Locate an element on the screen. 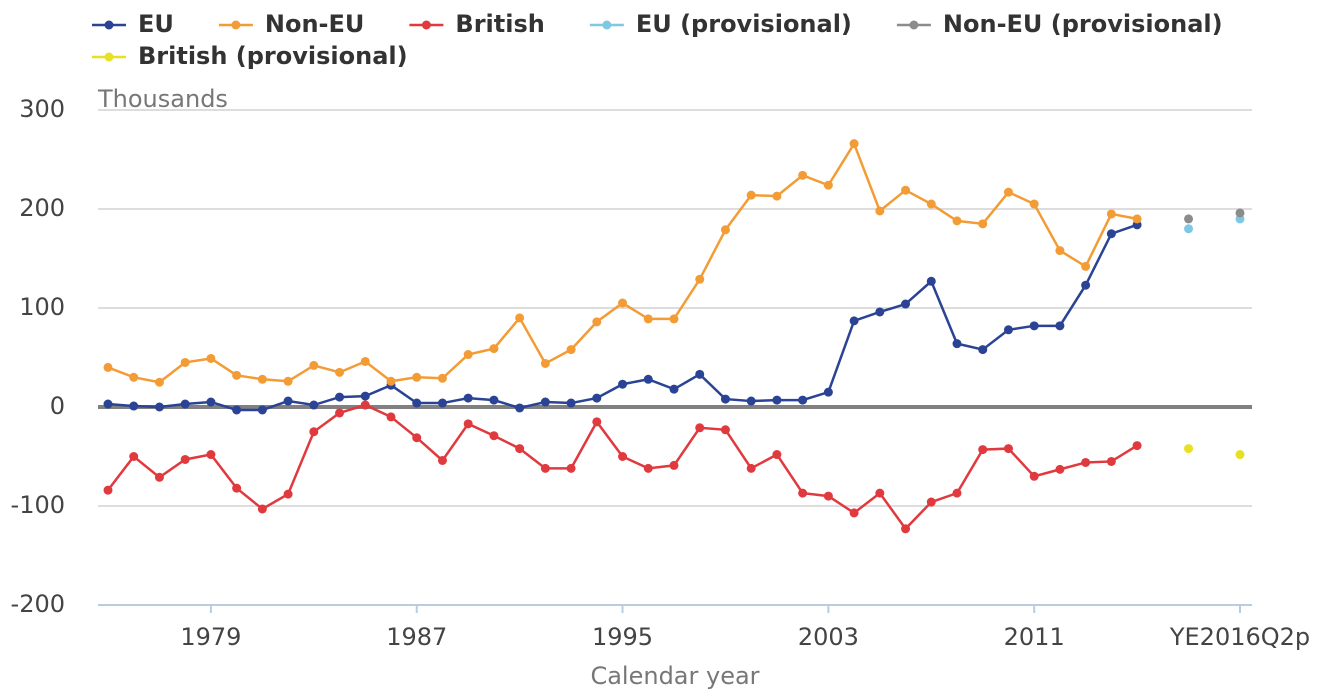 The image size is (1323, 697). legend-item: Non-EU (provisional) is located at coordinates (1059, 24).